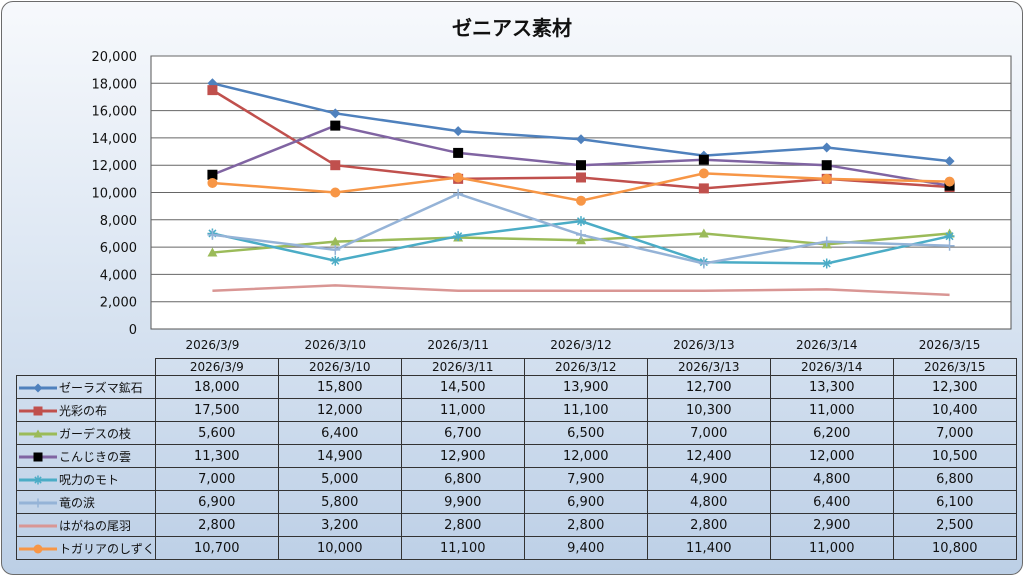 Image resolution: width=1024 pixels, height=576 pixels. Describe the element at coordinates (118, 275) in the screenshot. I see `y-tick-label: 4,000` at that location.